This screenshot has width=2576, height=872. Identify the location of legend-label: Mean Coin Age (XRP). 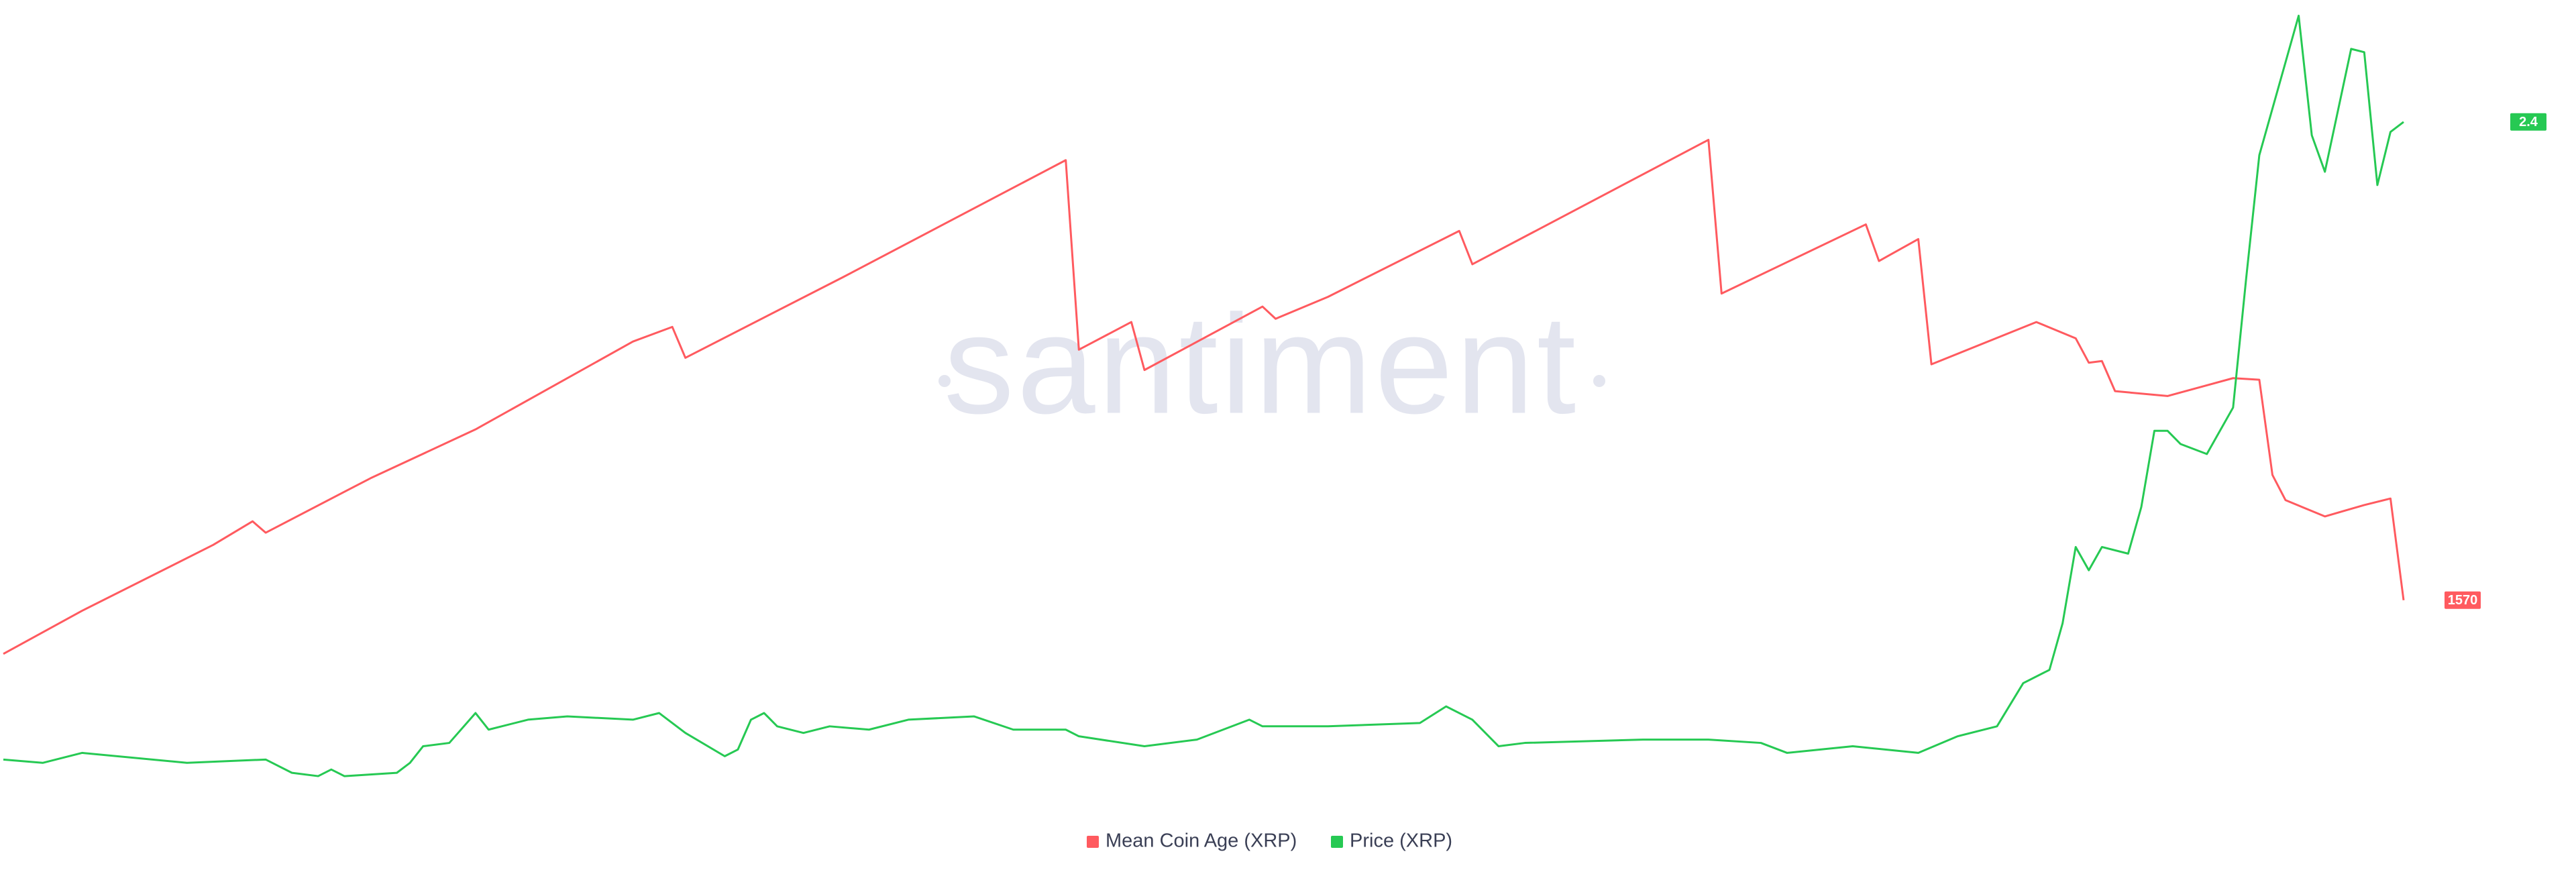
(1201, 841).